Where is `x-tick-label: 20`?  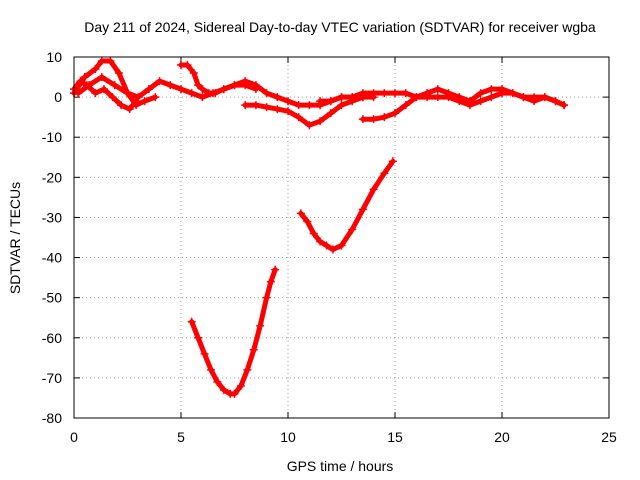
x-tick-label: 20 is located at coordinates (502, 437).